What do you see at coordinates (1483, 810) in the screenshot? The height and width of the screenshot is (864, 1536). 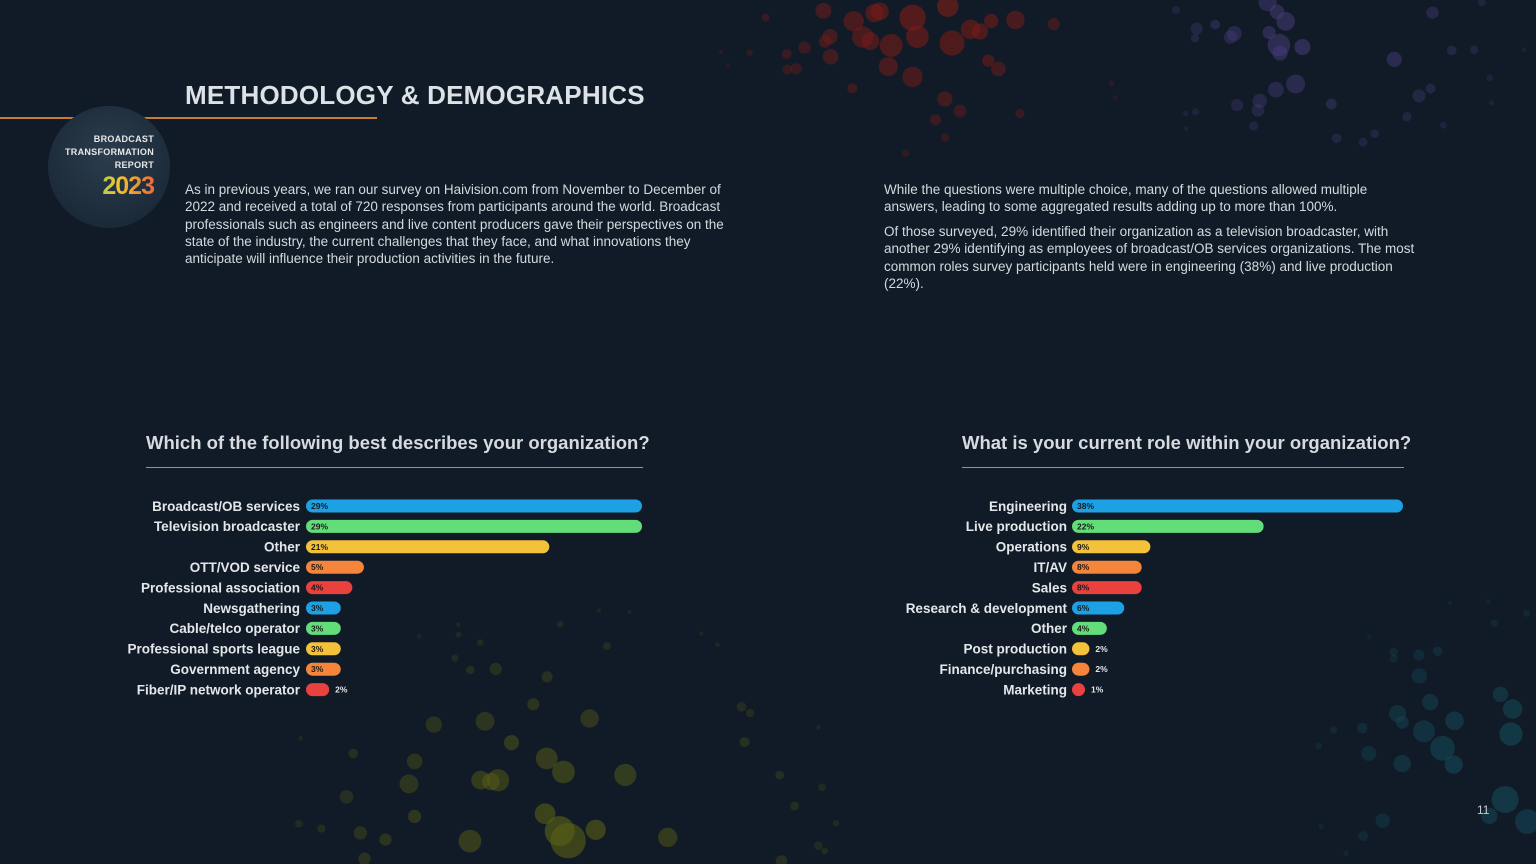 I see `page-number: 11` at bounding box center [1483, 810].